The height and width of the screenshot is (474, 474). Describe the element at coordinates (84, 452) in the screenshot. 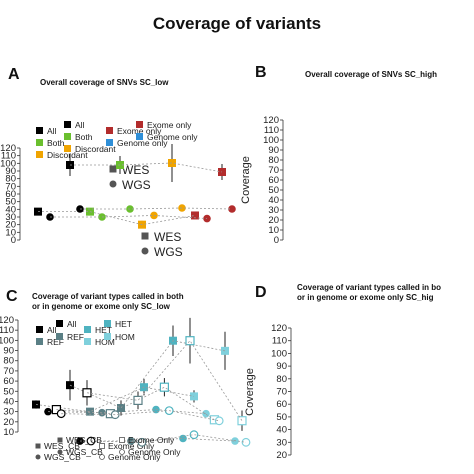

I see `legend-shape-label: WGS_CB` at that location.